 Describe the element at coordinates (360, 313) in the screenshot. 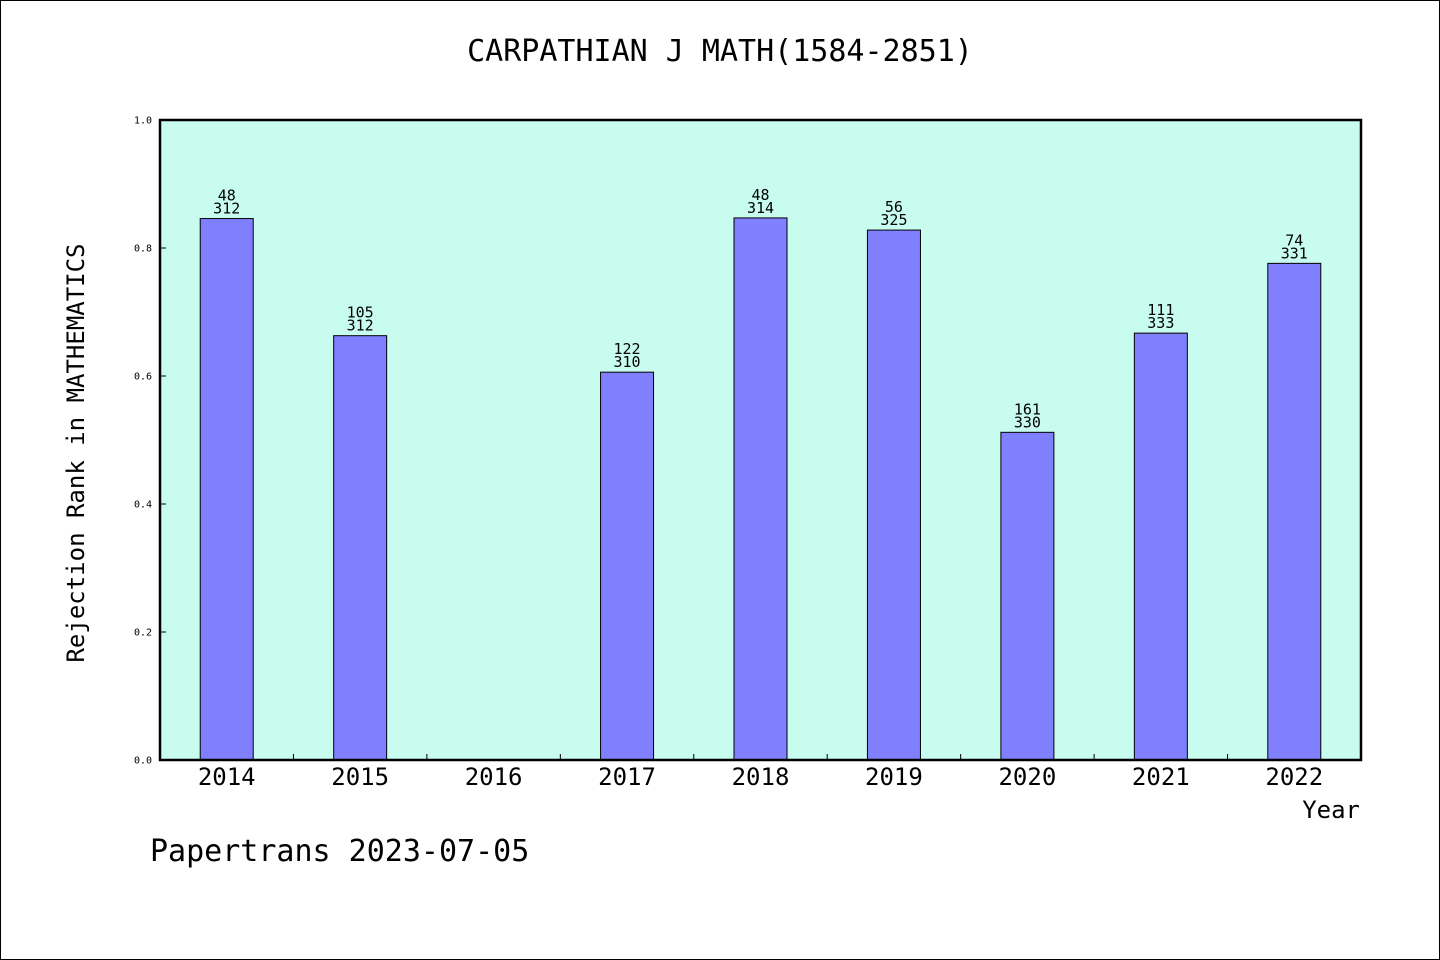

I see `bar-label-rank: 105` at that location.